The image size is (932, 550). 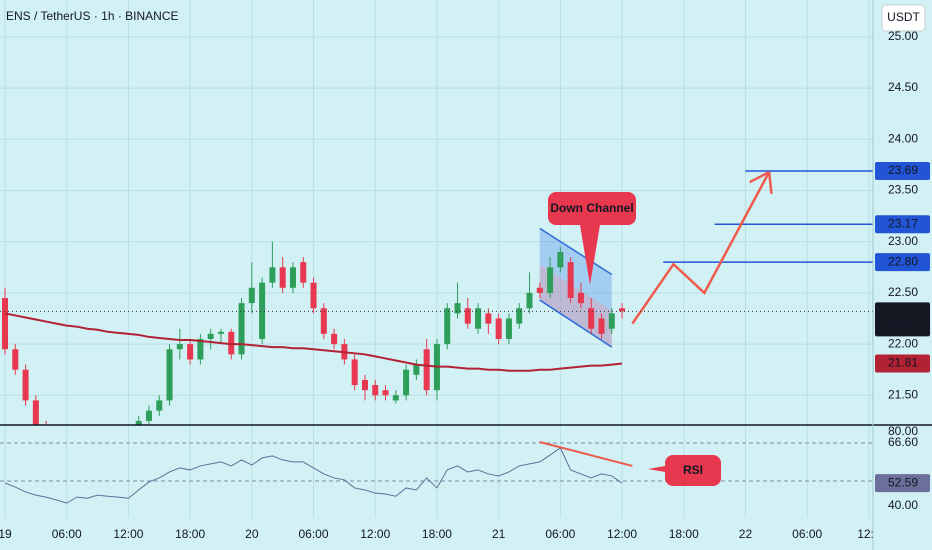 I want to click on currency: USDT, so click(x=903, y=17).